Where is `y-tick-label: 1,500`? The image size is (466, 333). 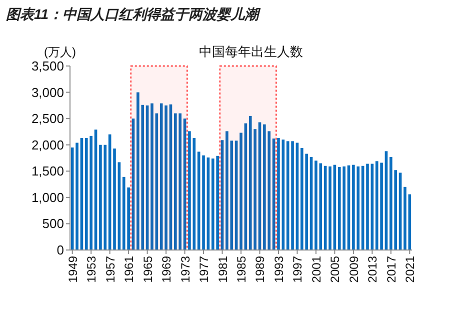
y-tick-label: 1,500 is located at coordinates (47, 171).